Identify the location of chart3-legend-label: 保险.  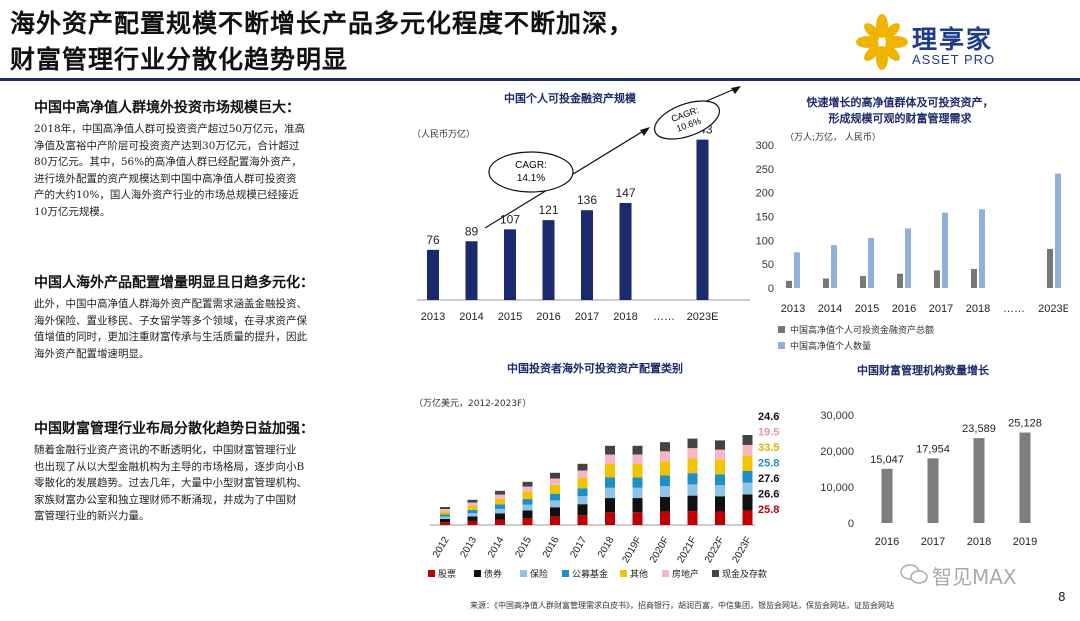
(539, 573).